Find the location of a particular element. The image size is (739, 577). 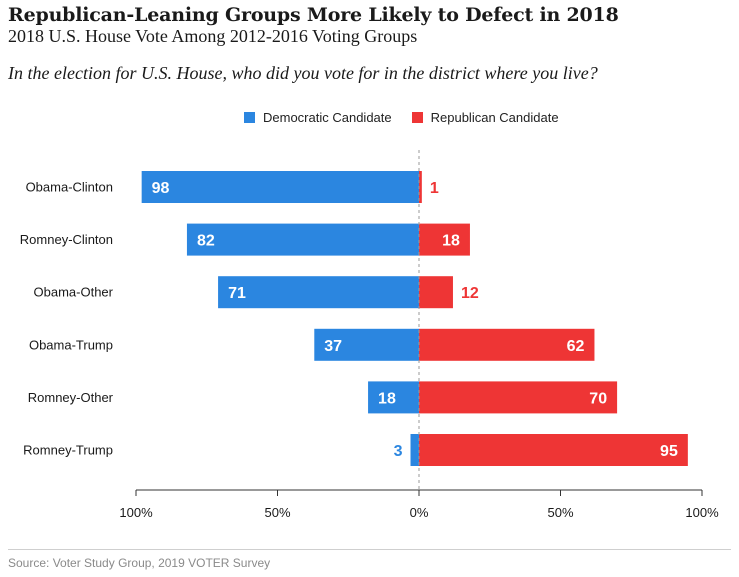

data-label-democratic: 37 is located at coordinates (333, 346).